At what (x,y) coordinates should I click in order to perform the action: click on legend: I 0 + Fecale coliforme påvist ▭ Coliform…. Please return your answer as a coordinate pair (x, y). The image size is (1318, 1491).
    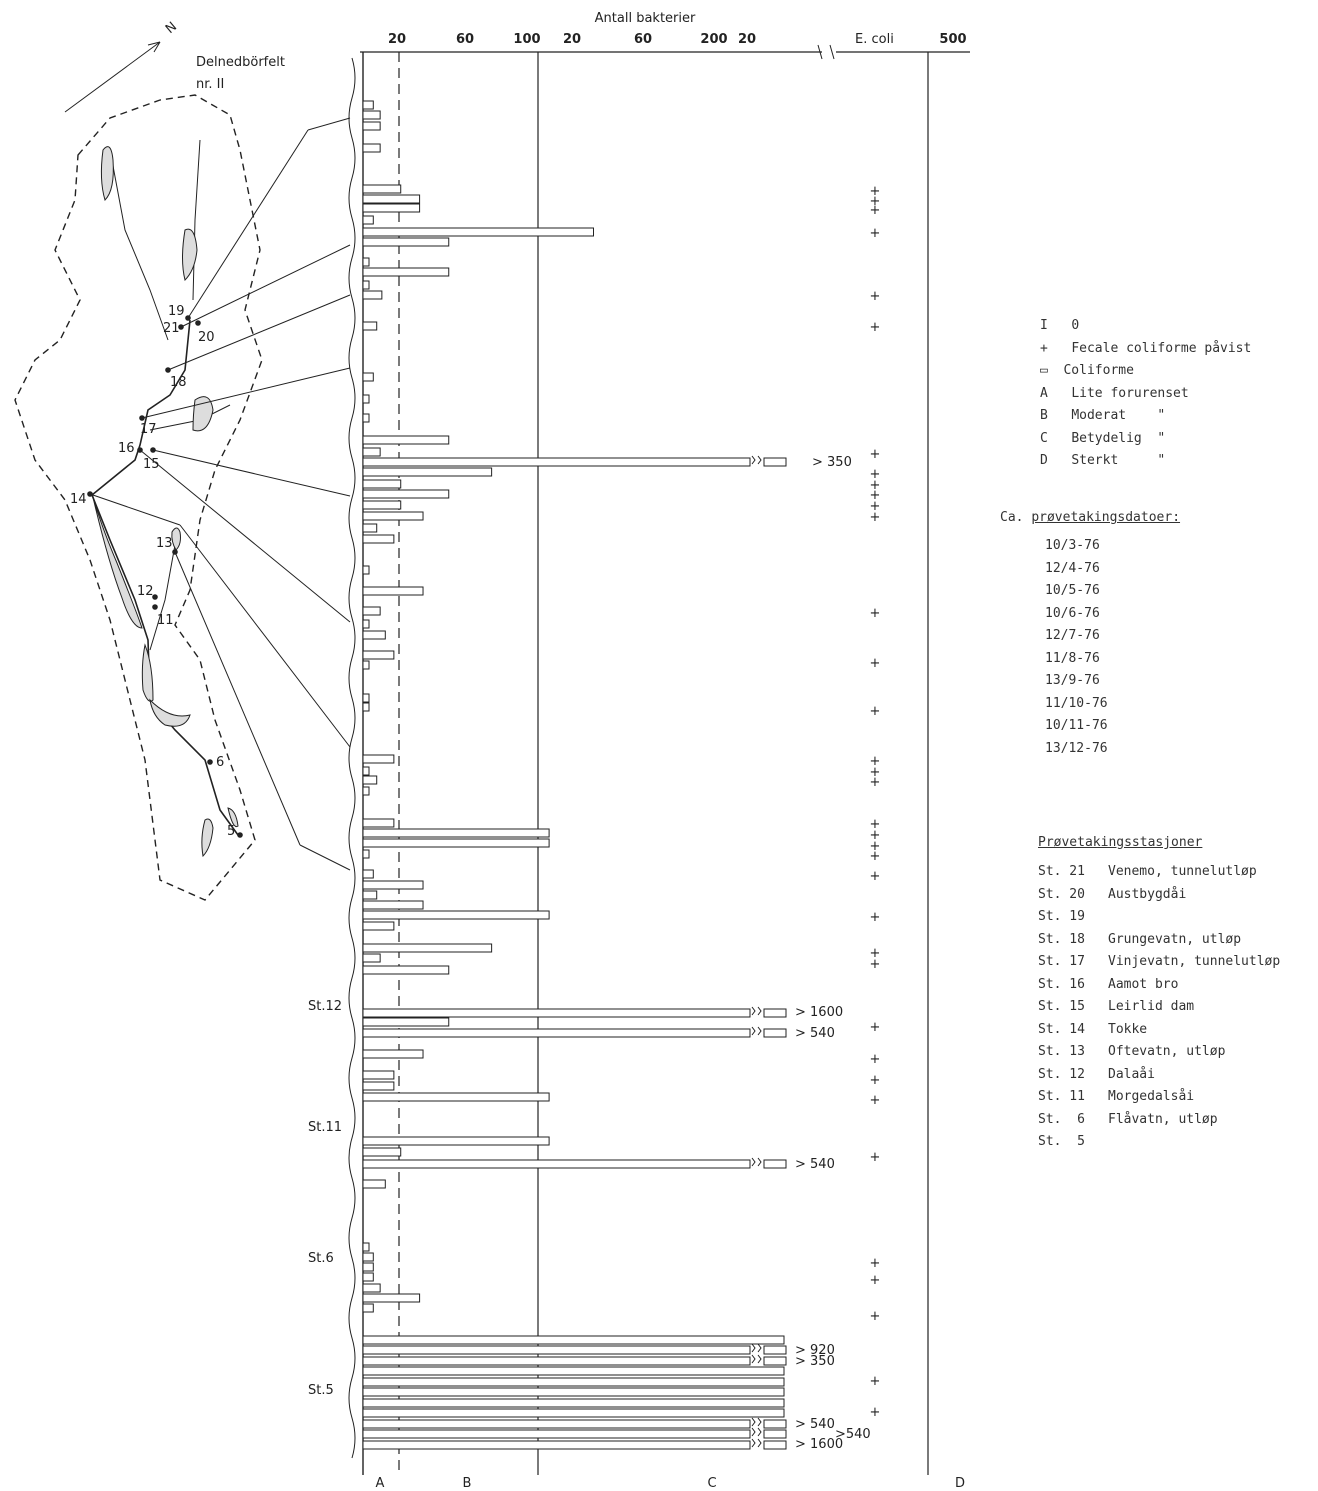
    Looking at the image, I should click on (1145, 397).